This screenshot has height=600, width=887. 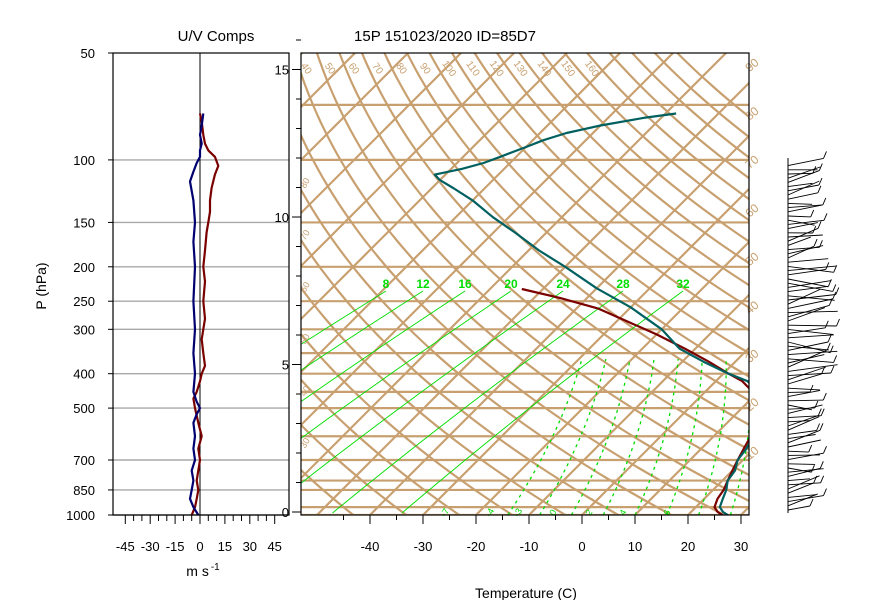 What do you see at coordinates (203, 570) in the screenshot?
I see `uv-axis-unit-label: m s -1` at bounding box center [203, 570].